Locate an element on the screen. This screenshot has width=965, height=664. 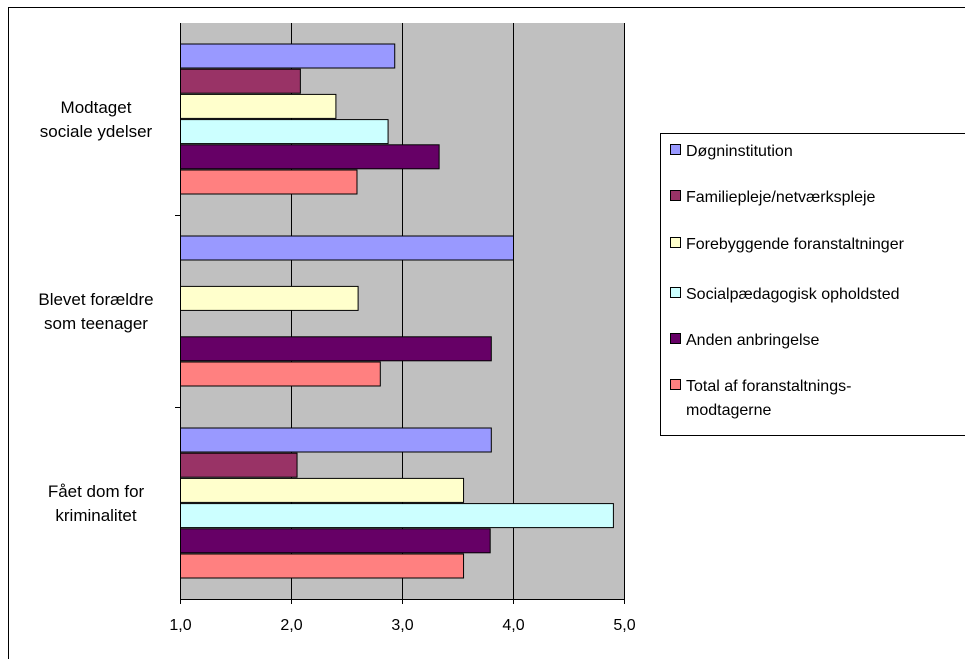
x-tick-label: 2,0 is located at coordinates (291, 625).